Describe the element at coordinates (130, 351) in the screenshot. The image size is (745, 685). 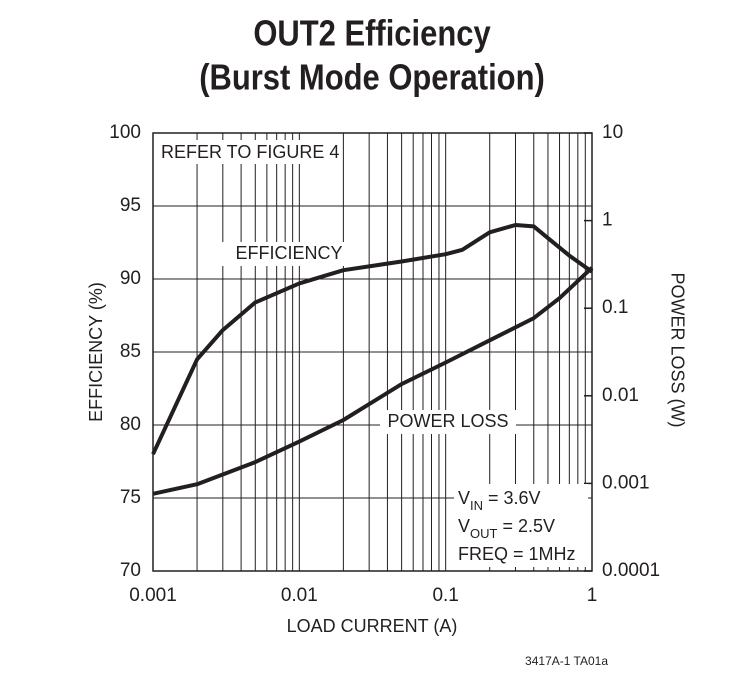
I see `y-tick-label: 85` at that location.